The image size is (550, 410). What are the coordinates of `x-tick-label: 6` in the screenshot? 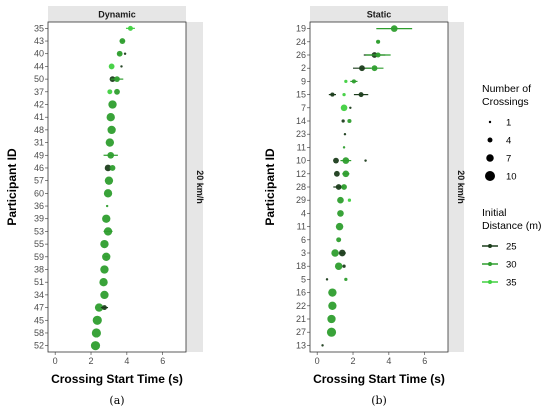 It's located at (424, 361).